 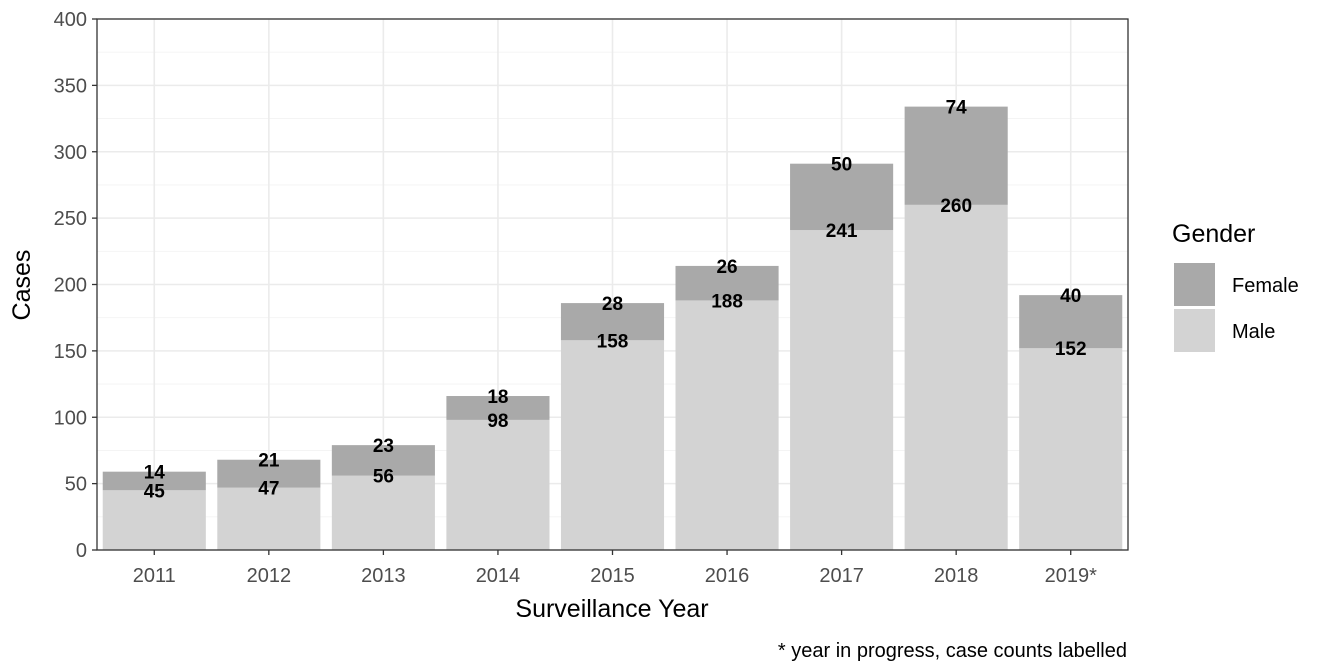 What do you see at coordinates (956, 206) in the screenshot?
I see `bar-label-male: 260` at bounding box center [956, 206].